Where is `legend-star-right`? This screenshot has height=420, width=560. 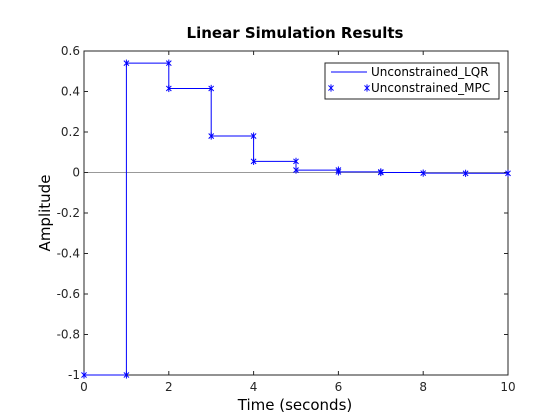 legend-star-right is located at coordinates (367, 88).